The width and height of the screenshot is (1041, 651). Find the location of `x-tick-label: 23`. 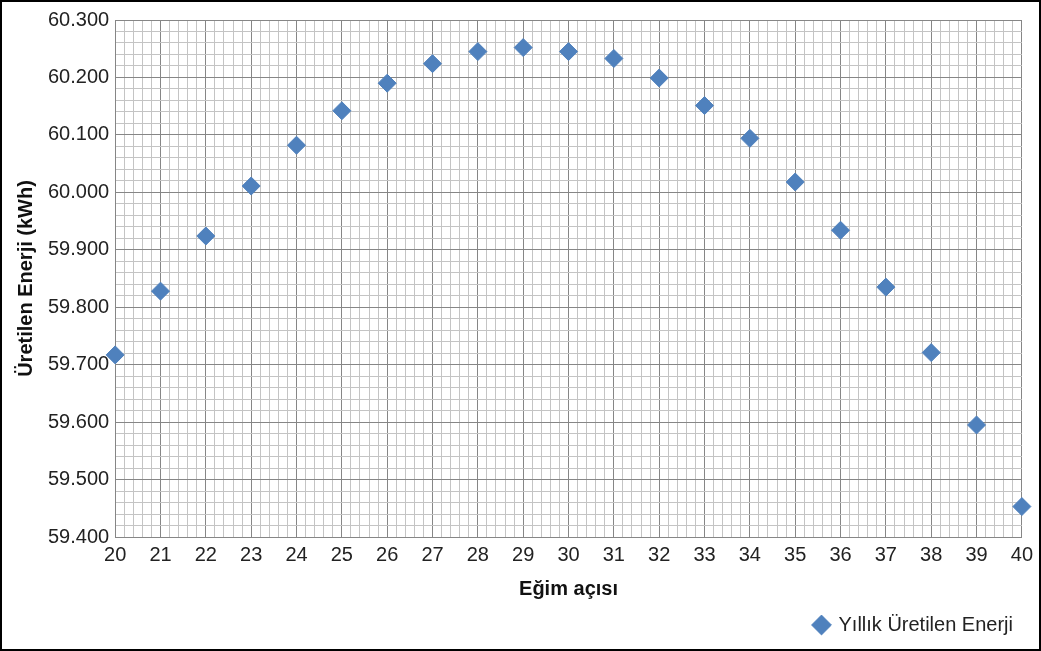

x-tick-label: 23 is located at coordinates (251, 553).